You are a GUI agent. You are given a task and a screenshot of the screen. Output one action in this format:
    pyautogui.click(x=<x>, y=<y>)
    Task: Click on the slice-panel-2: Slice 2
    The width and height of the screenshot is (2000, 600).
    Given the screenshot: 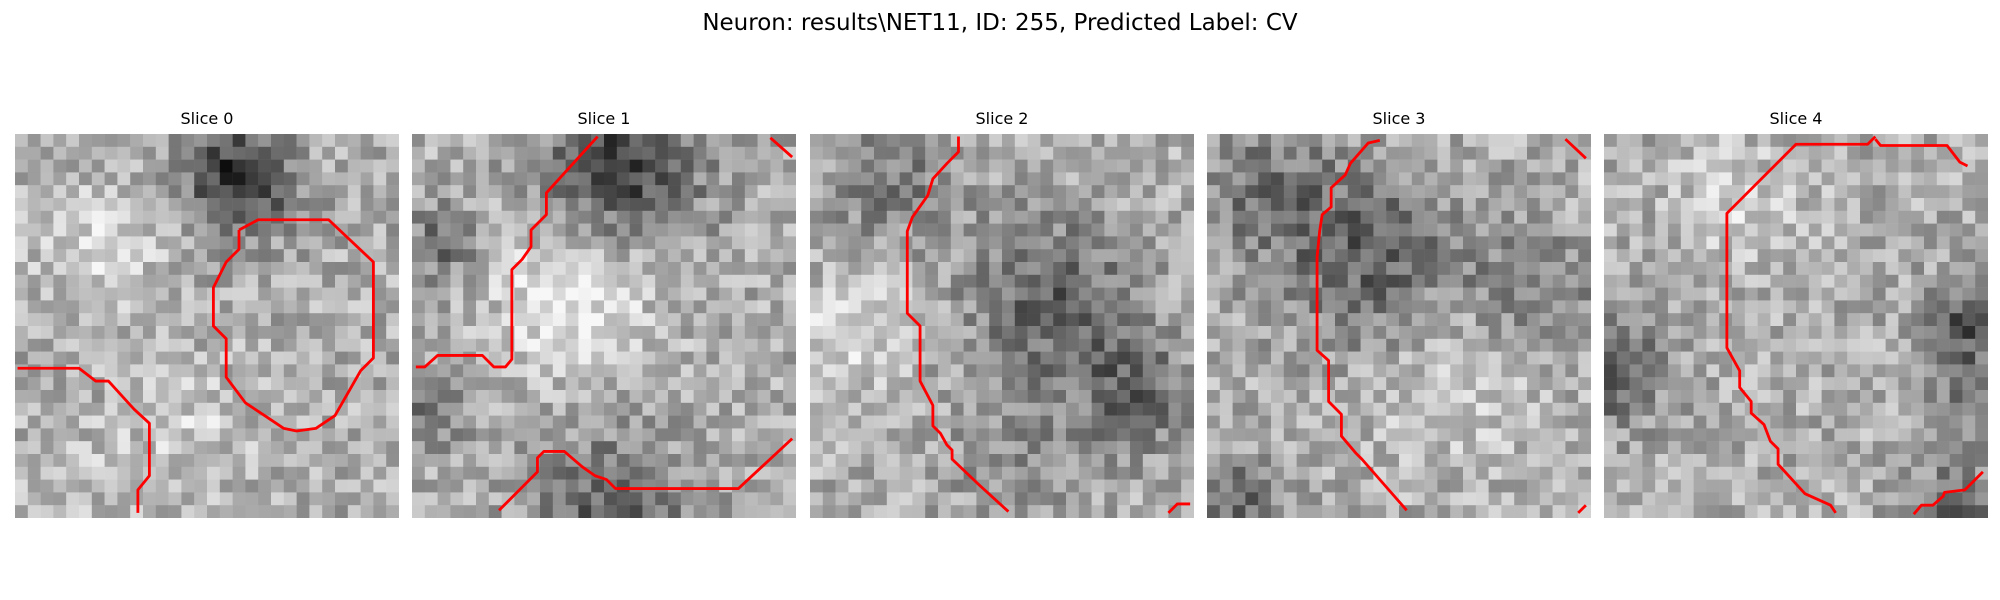 What is the action you would take?
    pyautogui.click(x=1002, y=313)
    